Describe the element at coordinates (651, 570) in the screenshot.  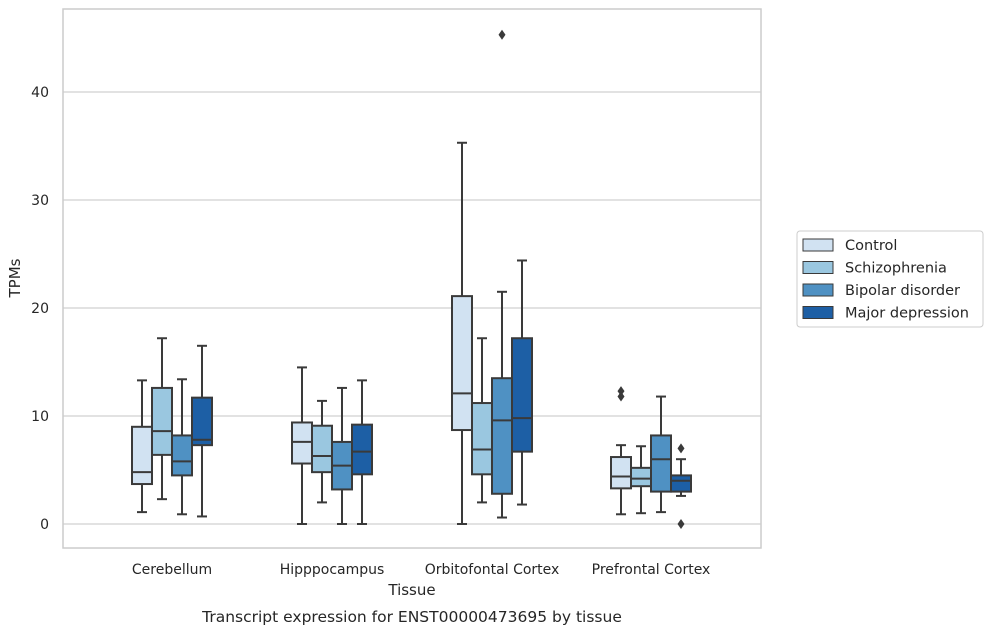
I see `x-tick-label: Prefrontal Cortex` at that location.